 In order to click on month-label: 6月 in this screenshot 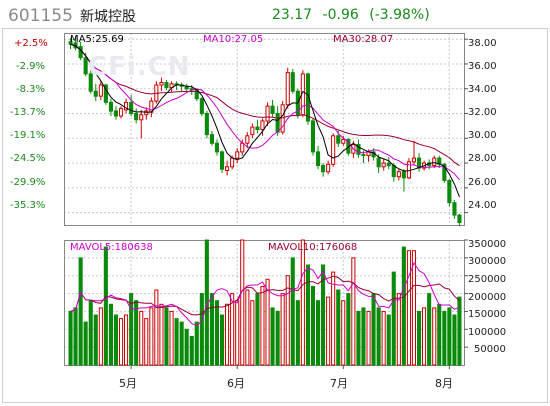, I will do `click(236, 383)`.